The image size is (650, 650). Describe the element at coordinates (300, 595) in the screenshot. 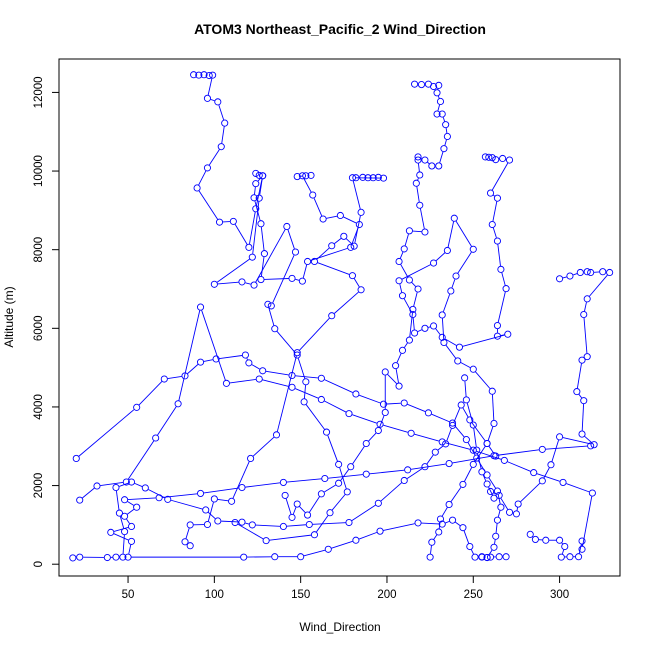

I see `x-tick-label: 150` at that location.